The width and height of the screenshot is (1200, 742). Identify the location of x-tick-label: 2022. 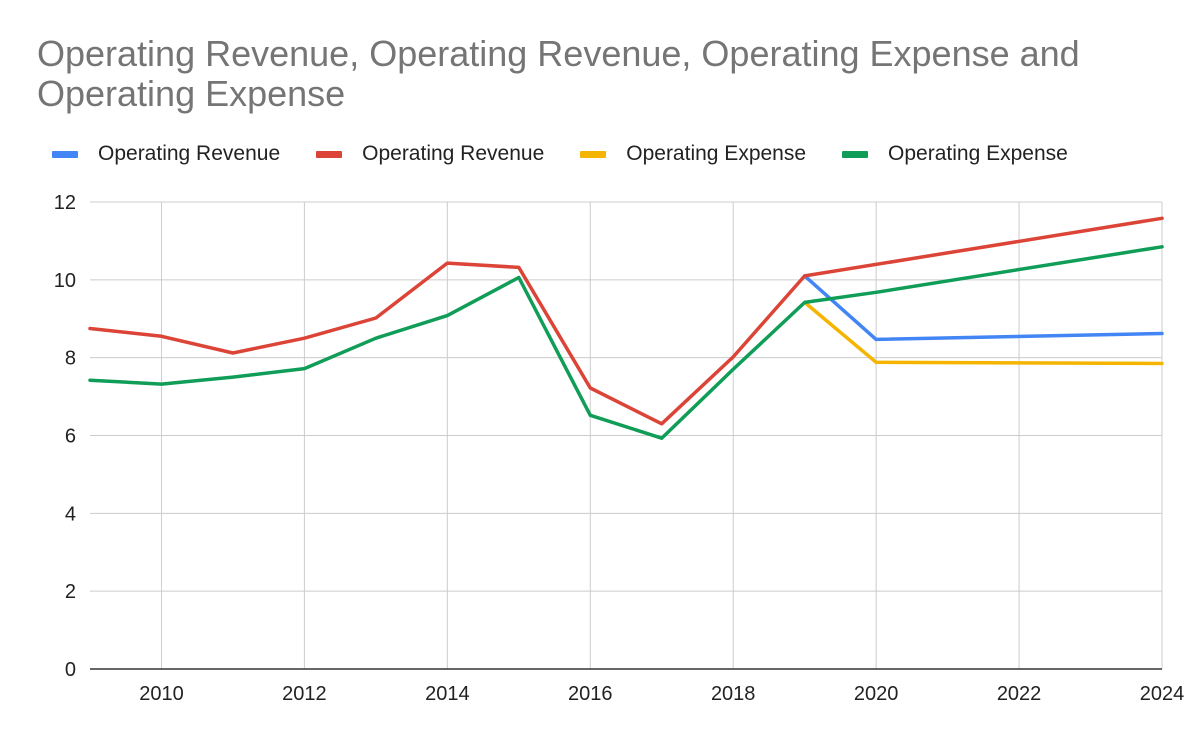
(1019, 694).